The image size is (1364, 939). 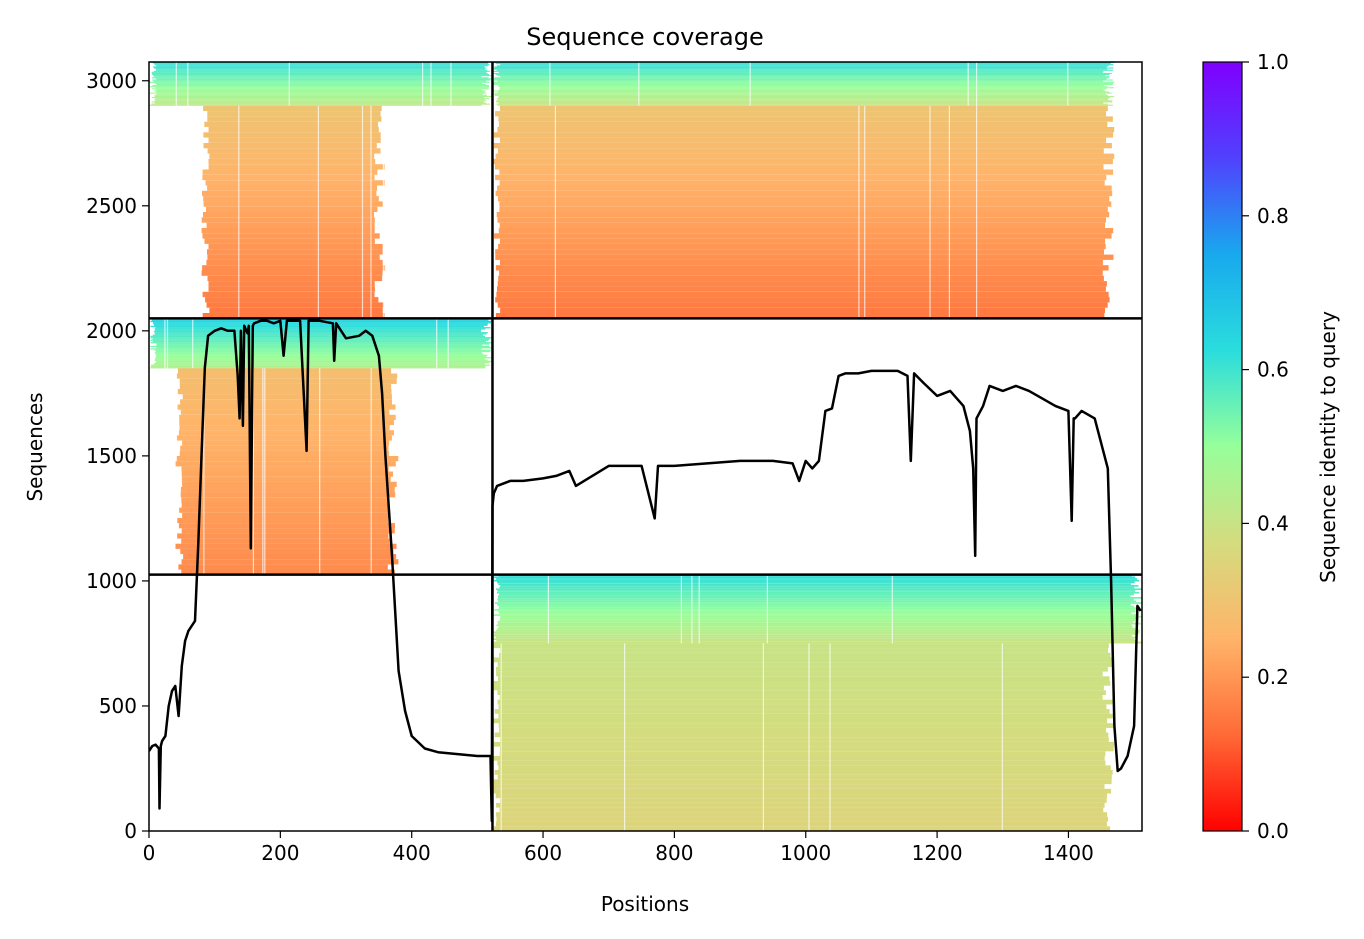 What do you see at coordinates (118, 706) in the screenshot?
I see `y-tick-label: 500` at bounding box center [118, 706].